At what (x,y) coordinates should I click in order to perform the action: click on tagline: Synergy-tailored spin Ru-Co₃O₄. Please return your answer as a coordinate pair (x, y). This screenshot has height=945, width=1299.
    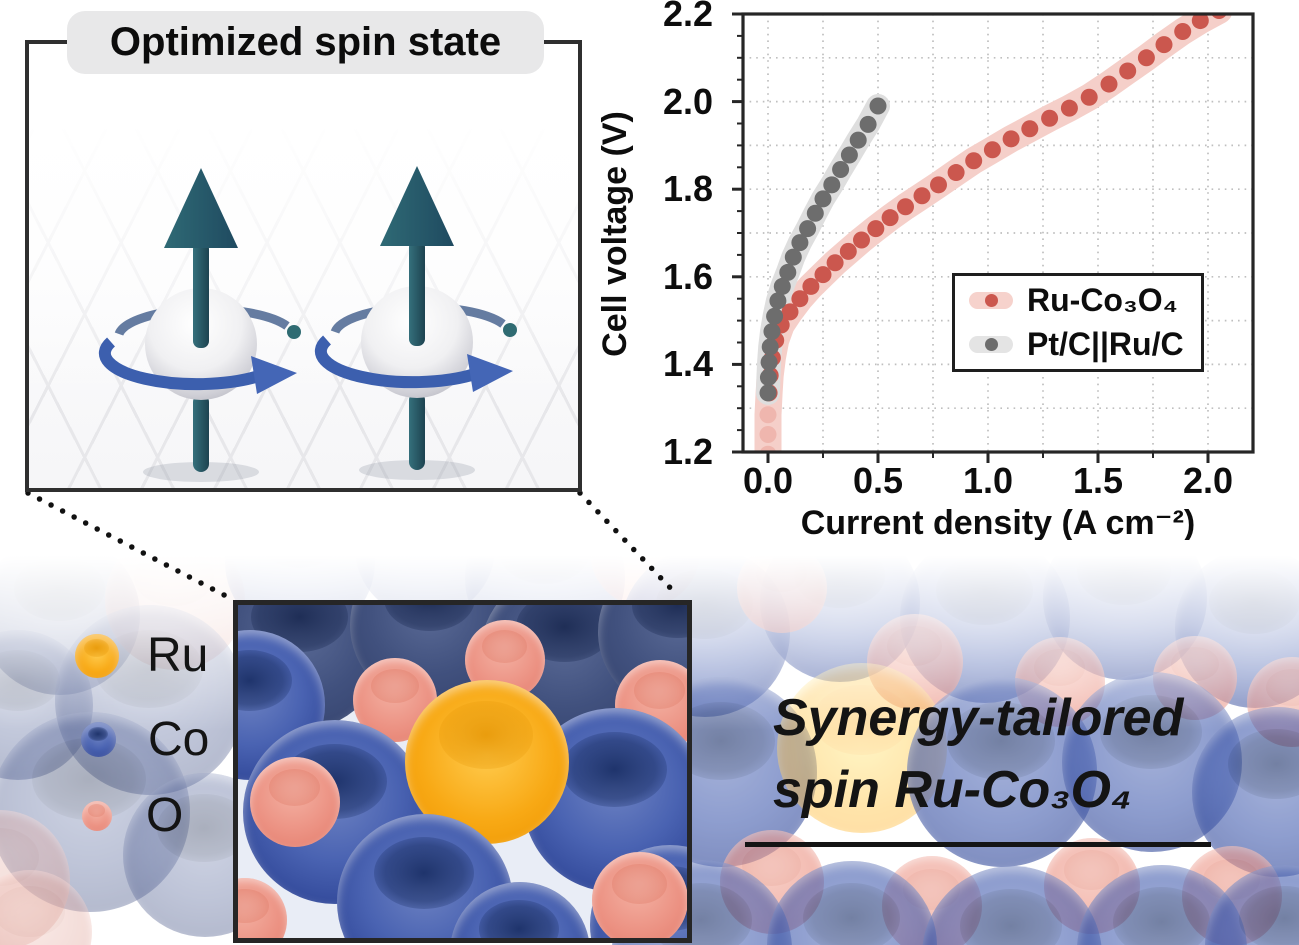
    Looking at the image, I should click on (985, 764).